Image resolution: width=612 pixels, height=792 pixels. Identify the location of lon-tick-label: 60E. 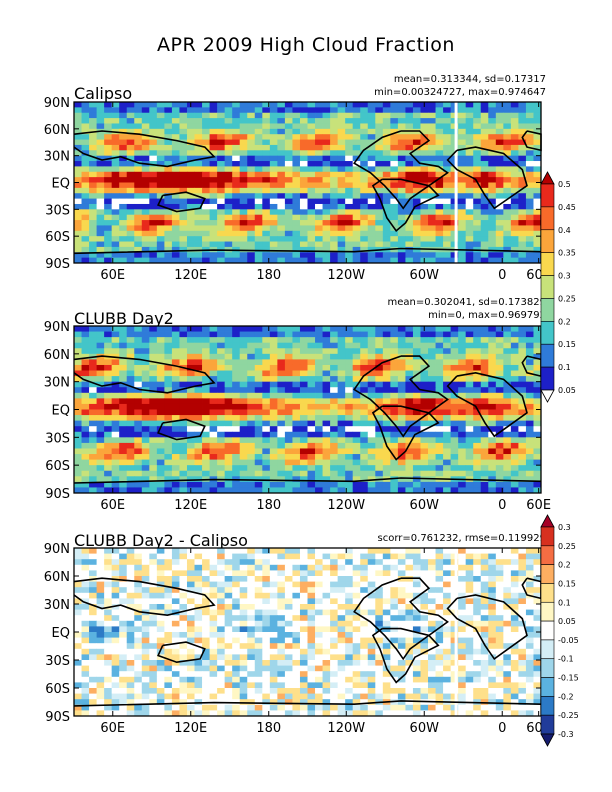
(112, 275).